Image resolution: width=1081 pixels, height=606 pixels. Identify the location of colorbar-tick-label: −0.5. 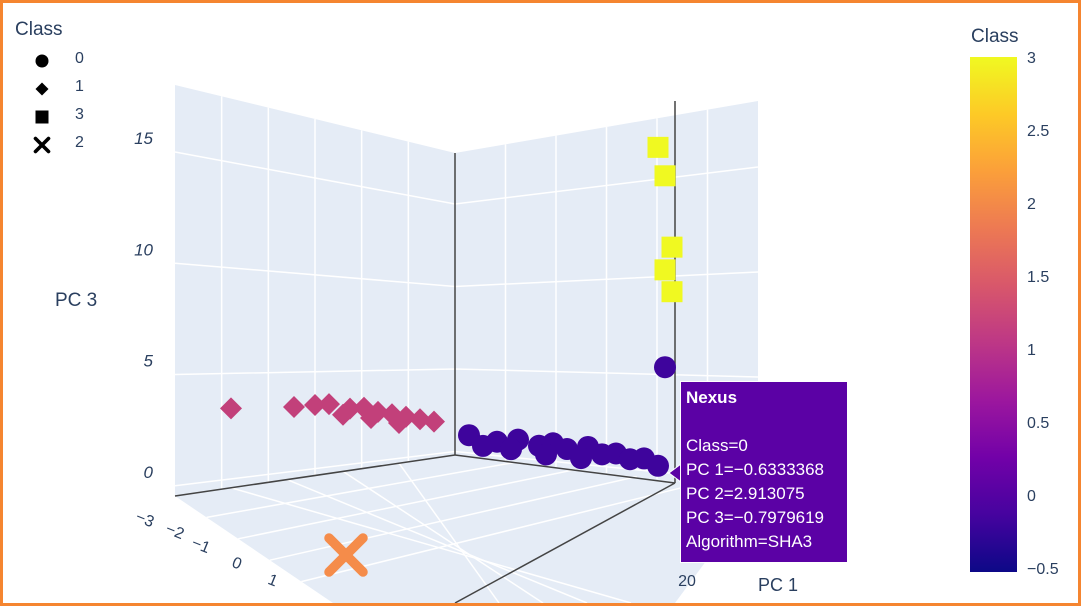
(1043, 569).